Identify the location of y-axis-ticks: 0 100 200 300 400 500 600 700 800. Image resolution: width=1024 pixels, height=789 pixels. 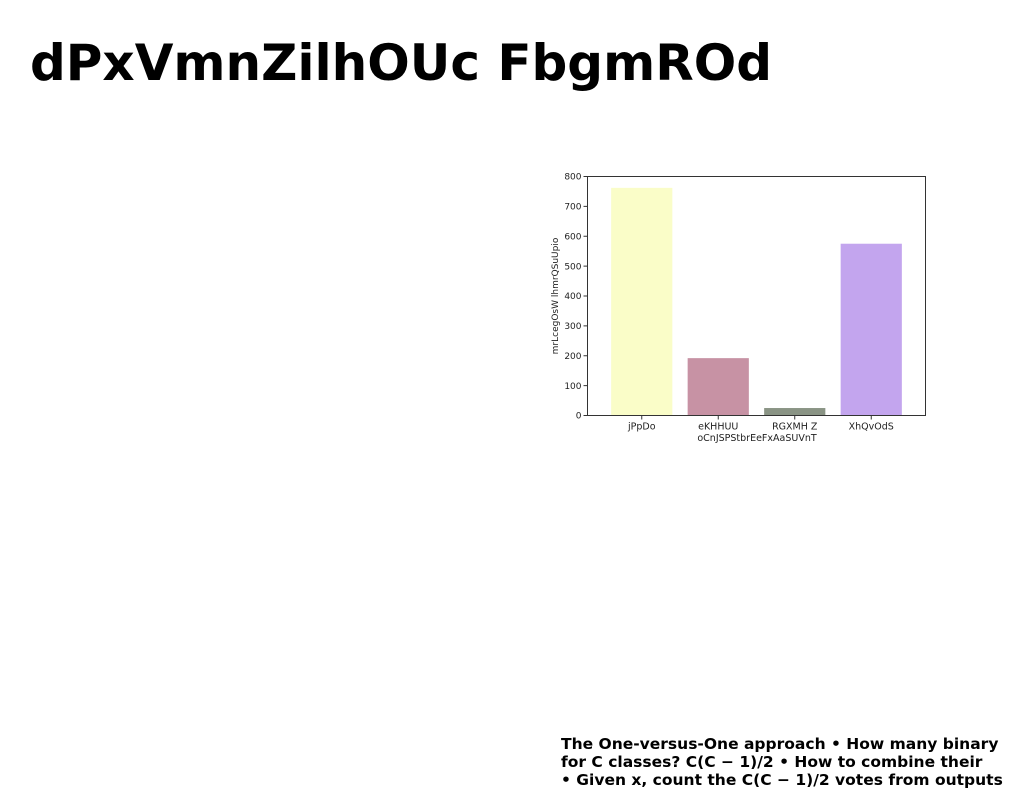
(576, 297).